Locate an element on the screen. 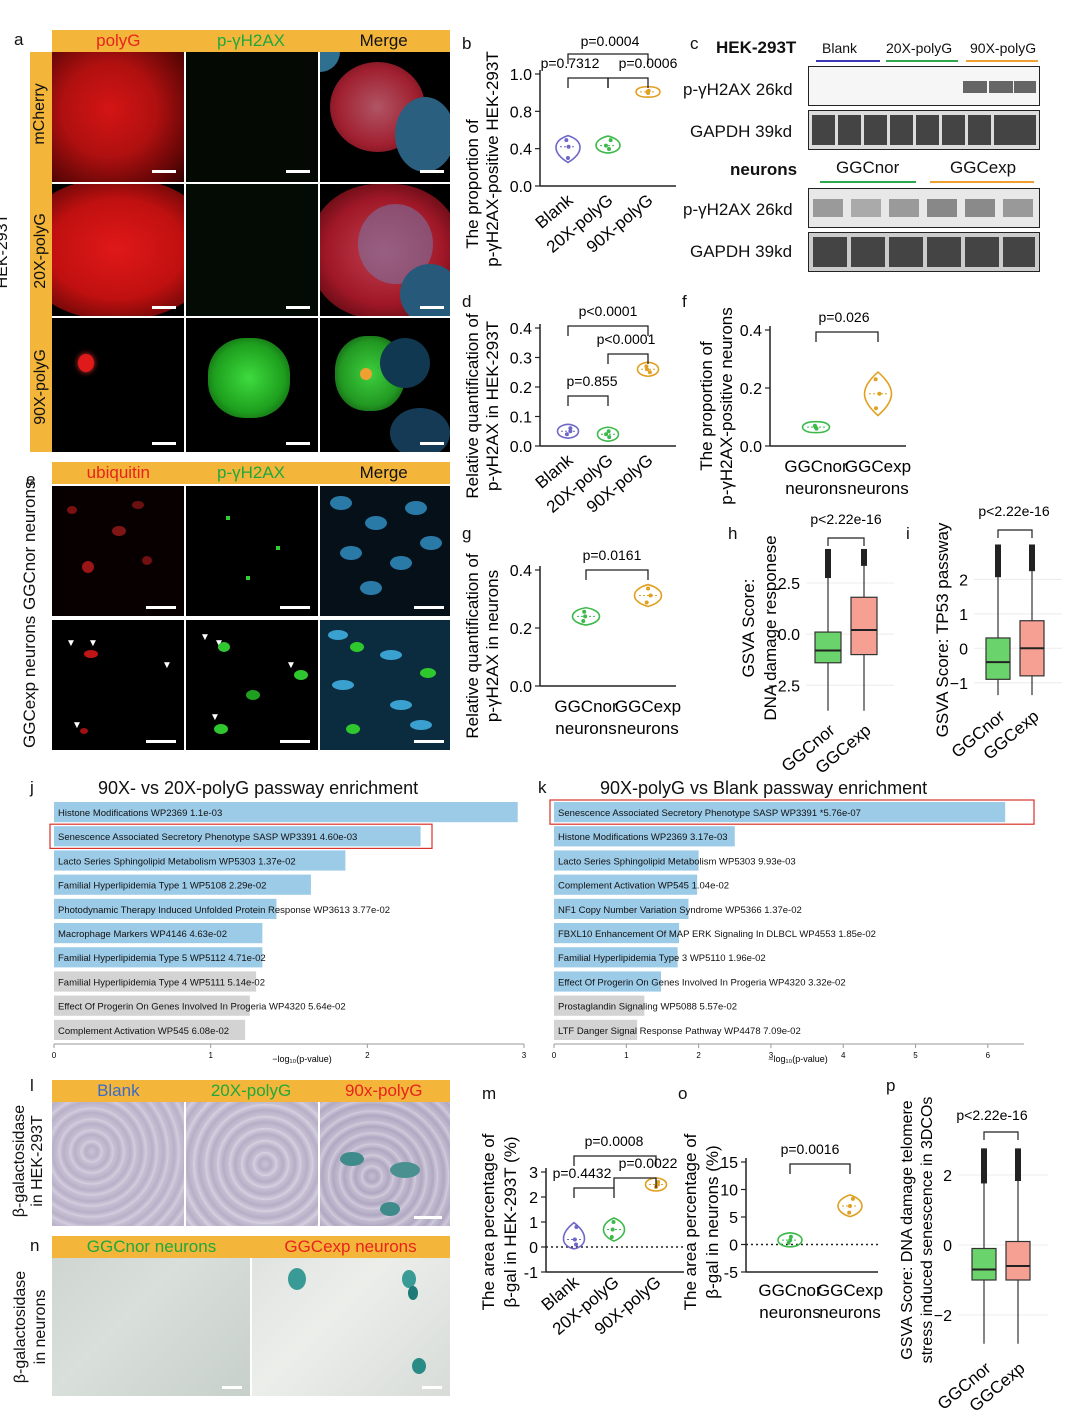 This screenshot has width=1080, height=1416. j-bar-label: Complement Activation WP545 6.08e-02 is located at coordinates (143, 1031).